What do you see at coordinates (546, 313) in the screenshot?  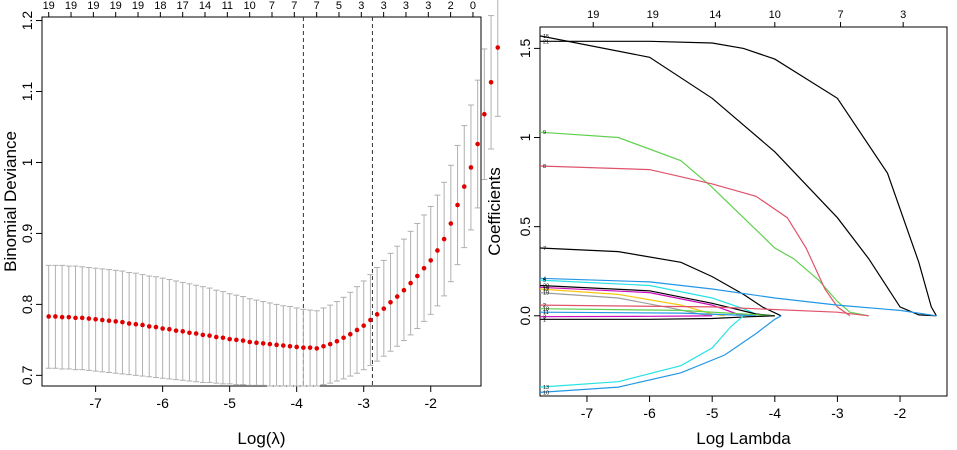 I see `coefficient-label-11: 11` at bounding box center [546, 313].